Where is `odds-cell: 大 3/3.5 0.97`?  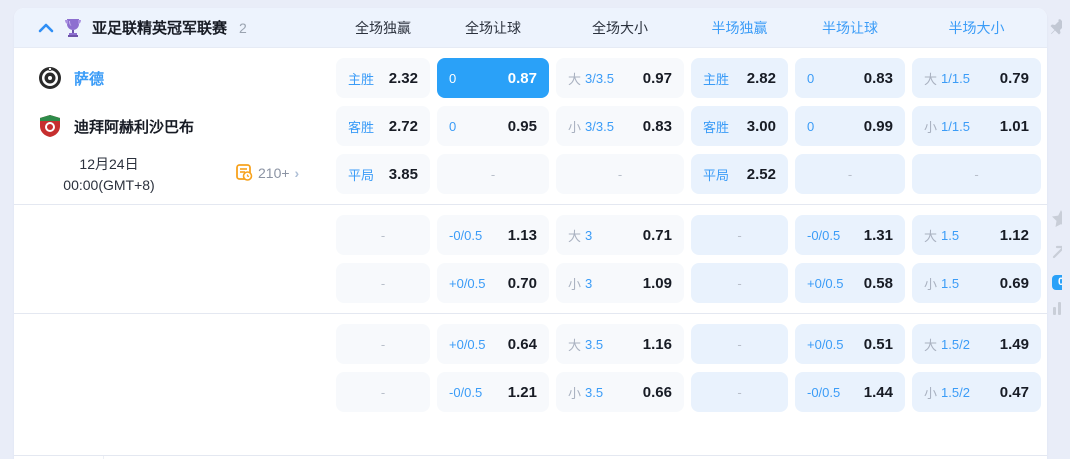
odds-cell: 大 3/3.5 0.97 is located at coordinates (620, 78).